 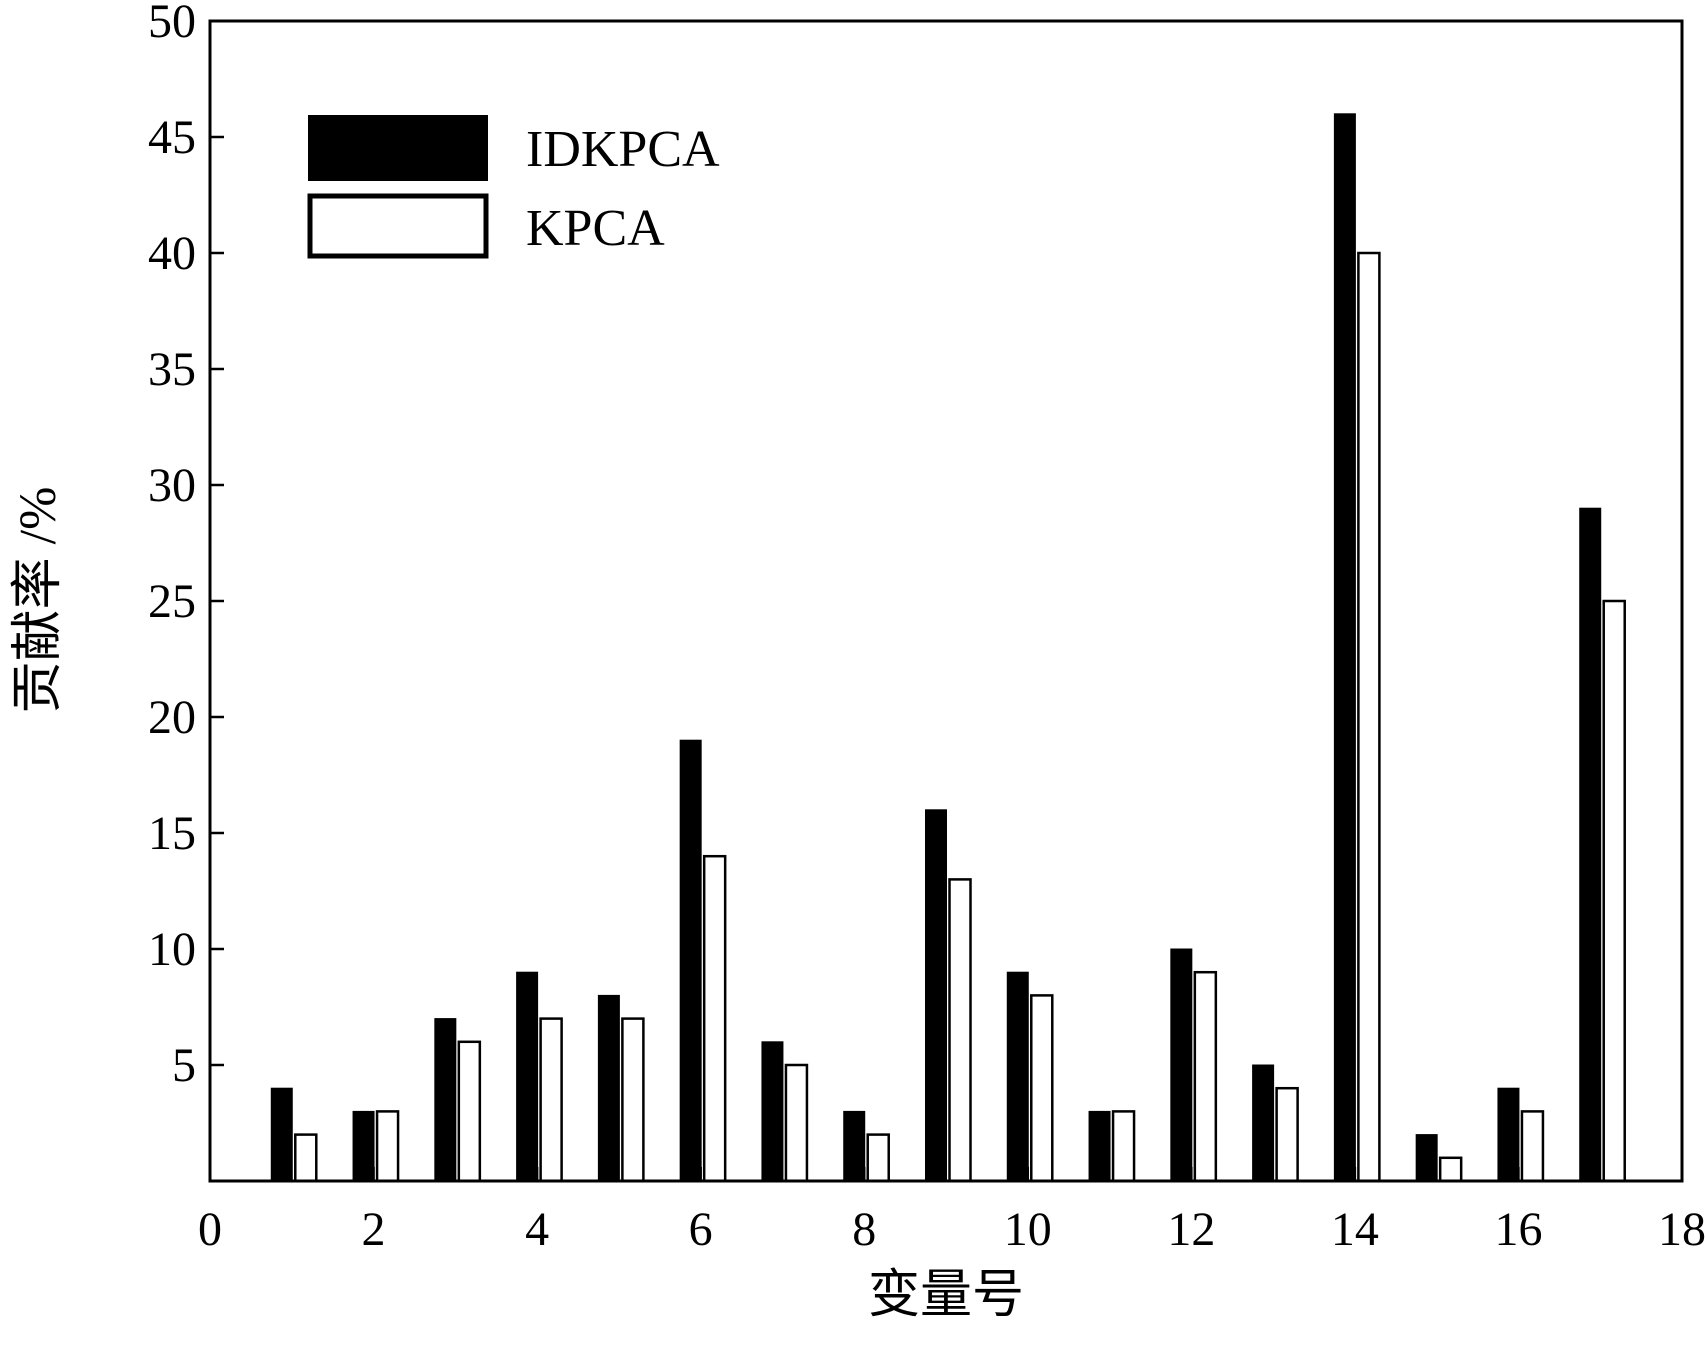 What do you see at coordinates (172, 601) in the screenshot?
I see `y-tick-label: 25` at bounding box center [172, 601].